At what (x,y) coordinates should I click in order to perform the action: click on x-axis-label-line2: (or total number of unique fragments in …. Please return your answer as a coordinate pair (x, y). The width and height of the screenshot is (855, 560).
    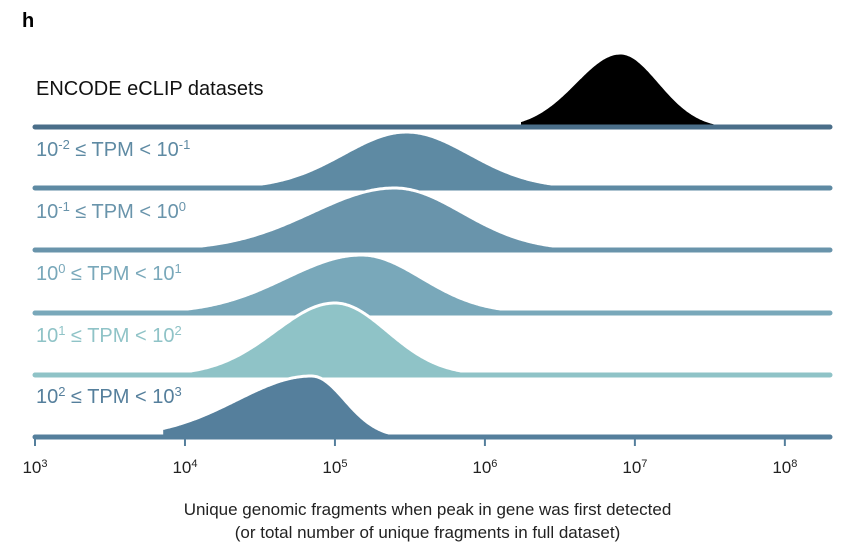
    Looking at the image, I should click on (427, 532).